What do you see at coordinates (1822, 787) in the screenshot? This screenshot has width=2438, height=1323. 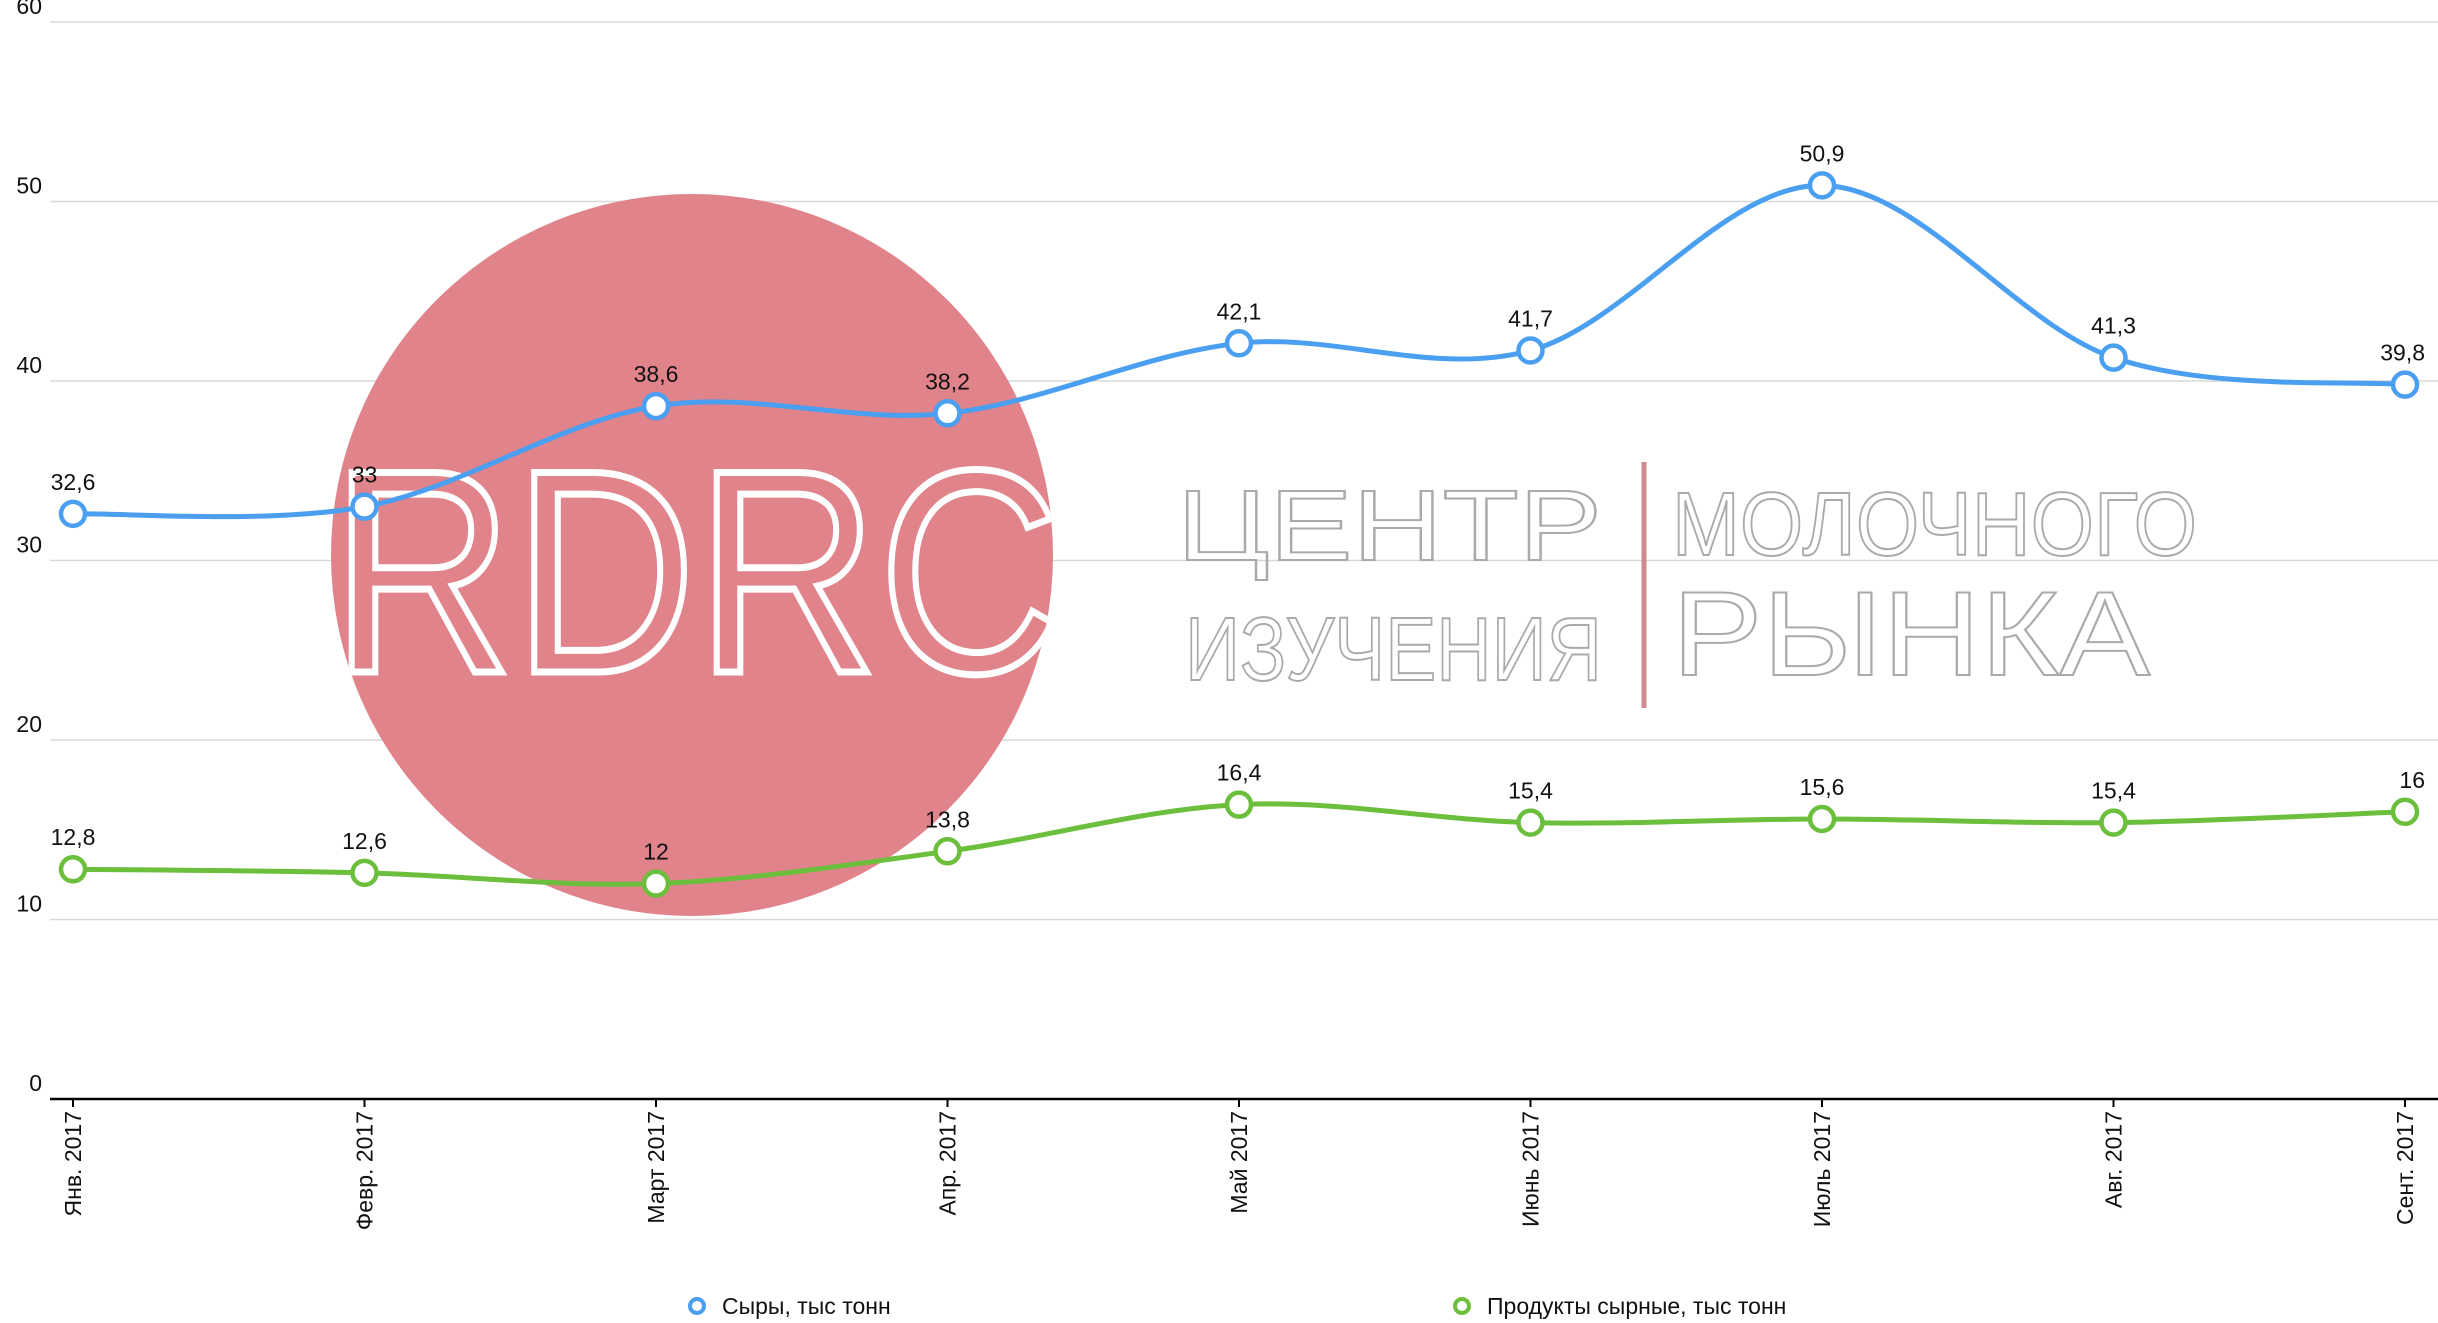 I see `data-label: 15,6` at bounding box center [1822, 787].